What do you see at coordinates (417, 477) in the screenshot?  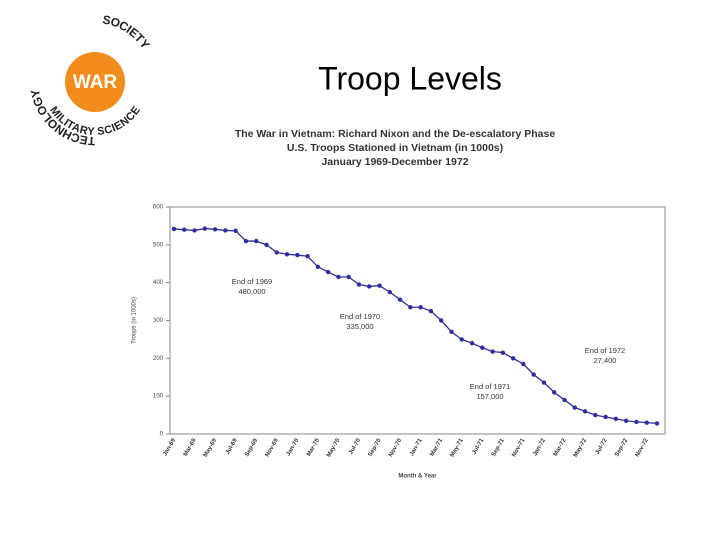 I see `x-axis-label: Month & Year` at bounding box center [417, 477].